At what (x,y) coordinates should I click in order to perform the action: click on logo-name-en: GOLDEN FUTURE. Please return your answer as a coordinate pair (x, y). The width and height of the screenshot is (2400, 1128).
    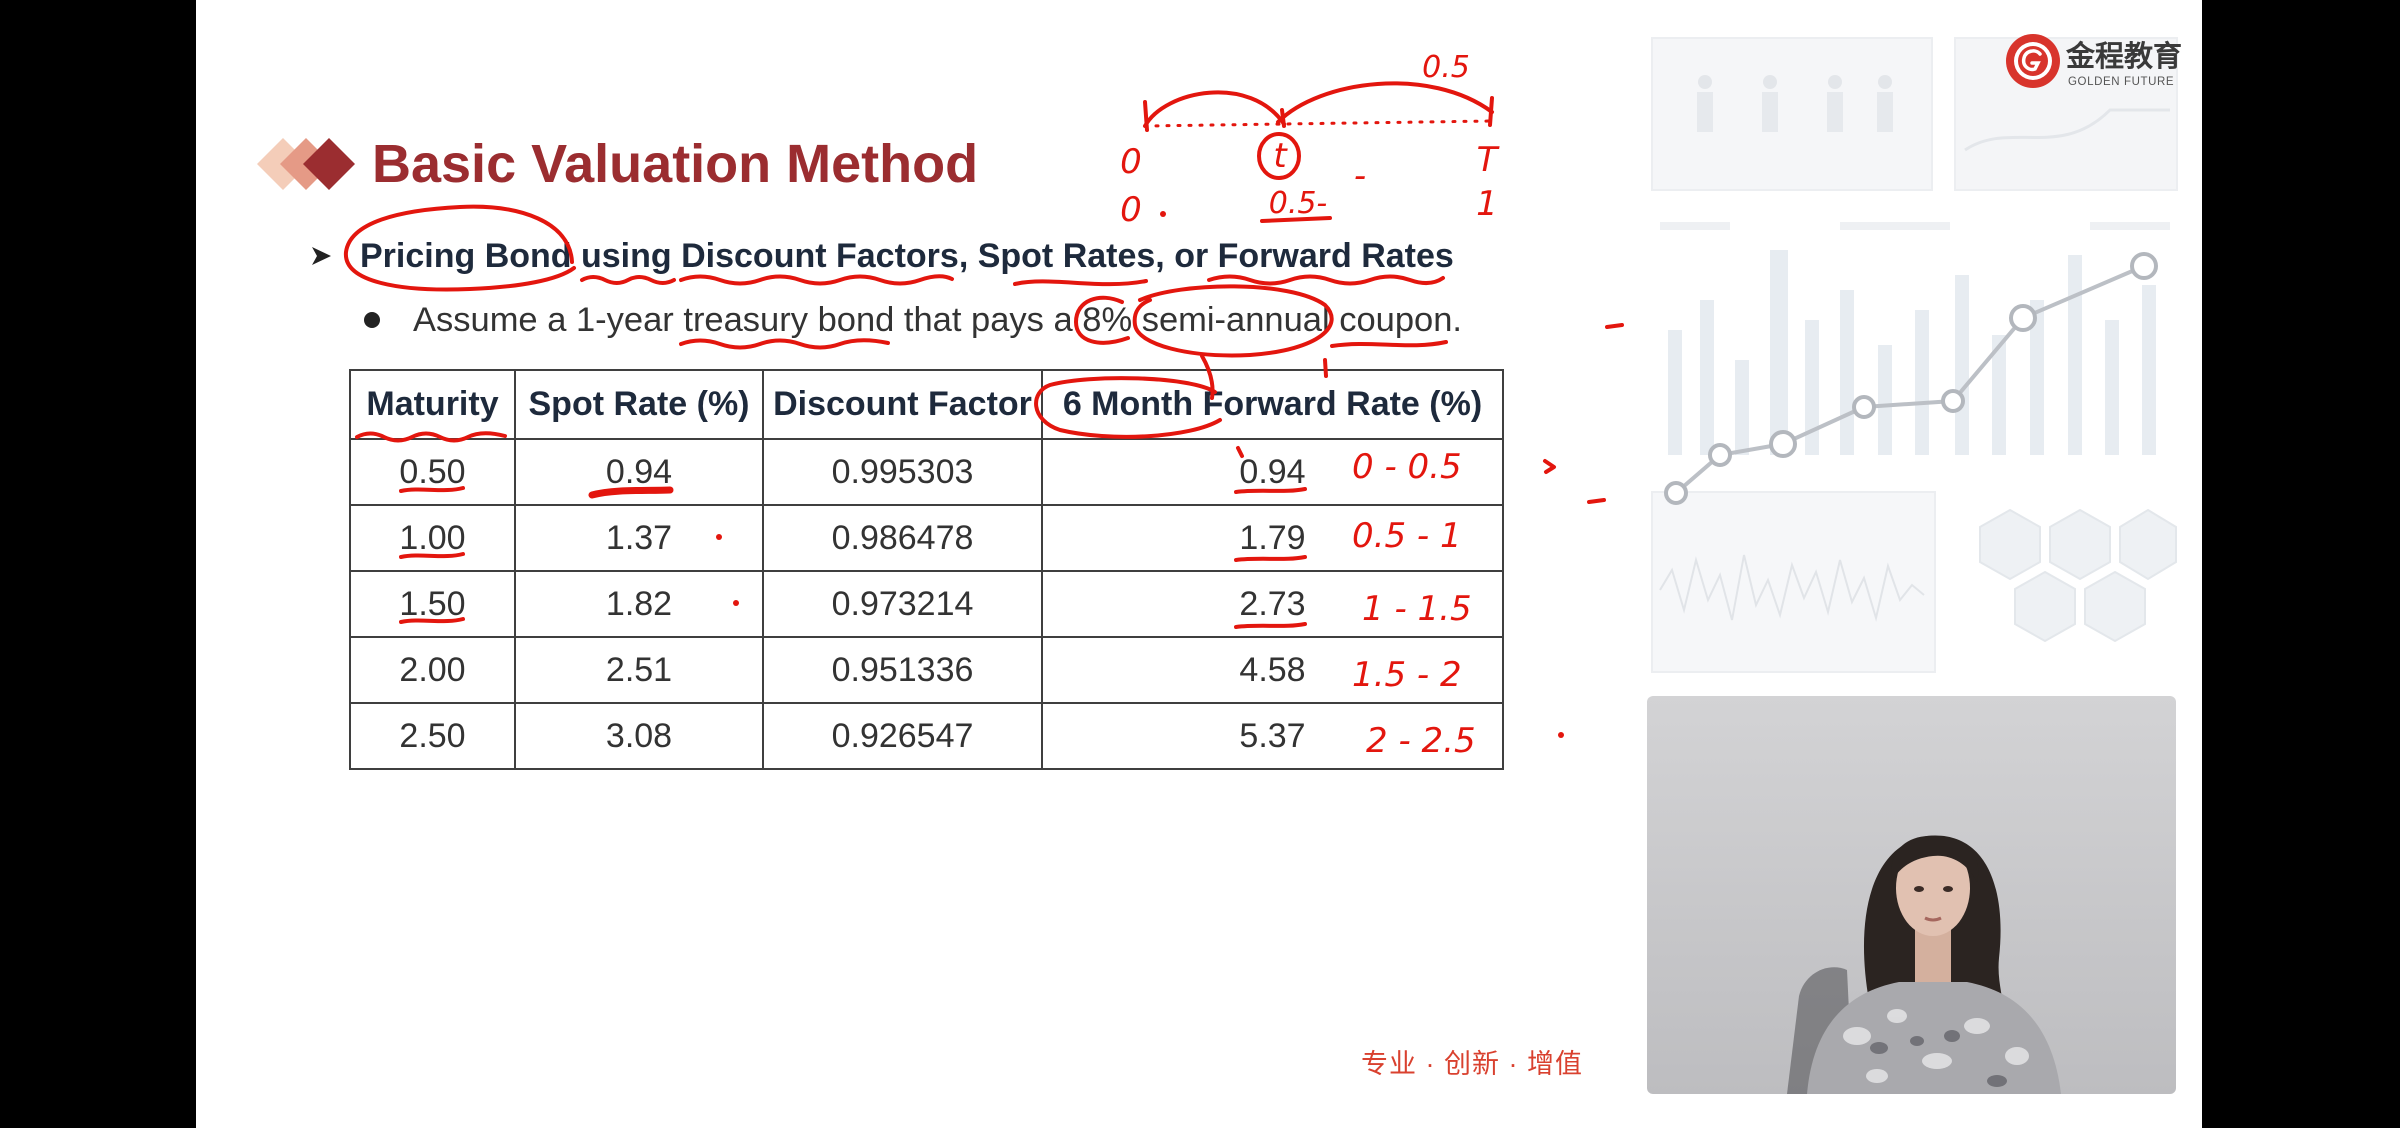
    Looking at the image, I should click on (2121, 82).